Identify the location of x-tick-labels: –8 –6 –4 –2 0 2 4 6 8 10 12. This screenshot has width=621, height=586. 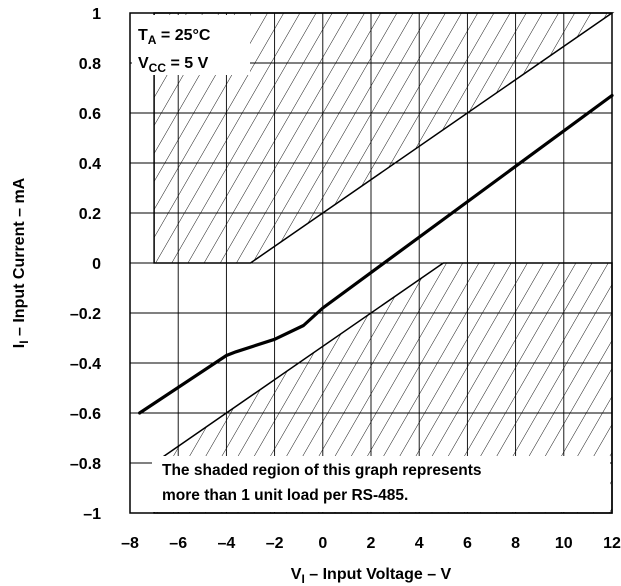
(371, 543).